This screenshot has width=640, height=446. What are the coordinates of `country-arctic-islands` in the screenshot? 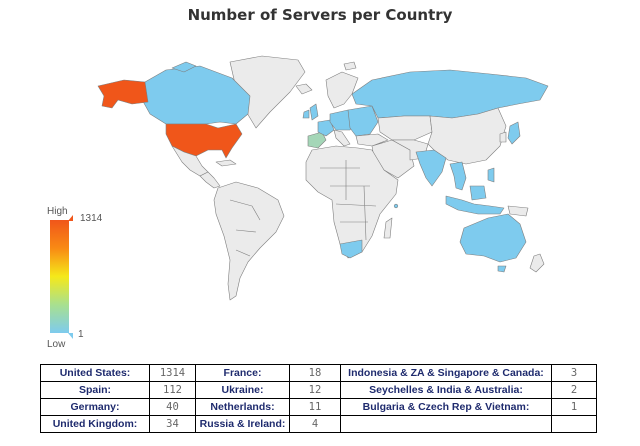 It's located at (184, 67).